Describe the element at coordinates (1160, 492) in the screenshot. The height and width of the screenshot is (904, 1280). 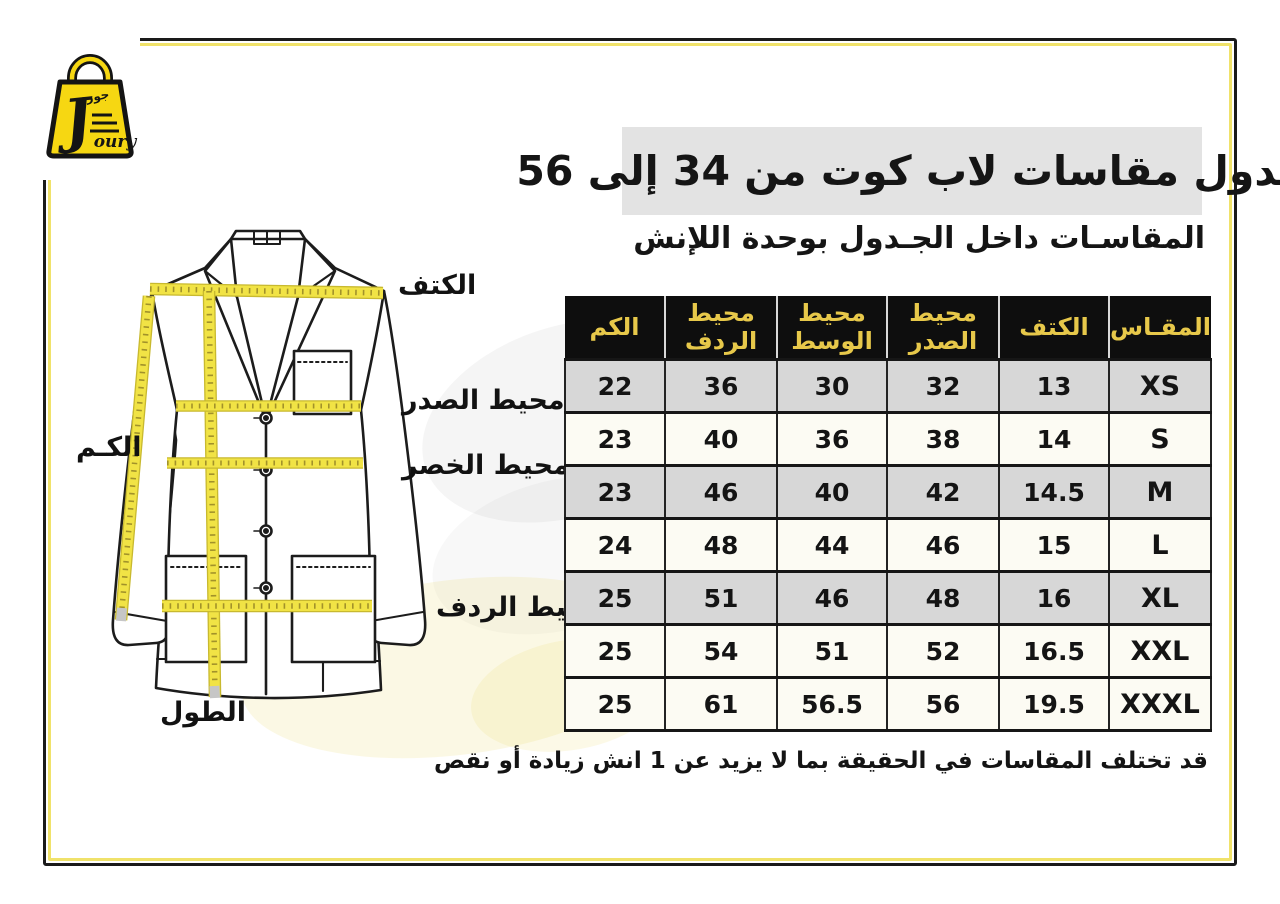
I see `cell-size: M` at that location.